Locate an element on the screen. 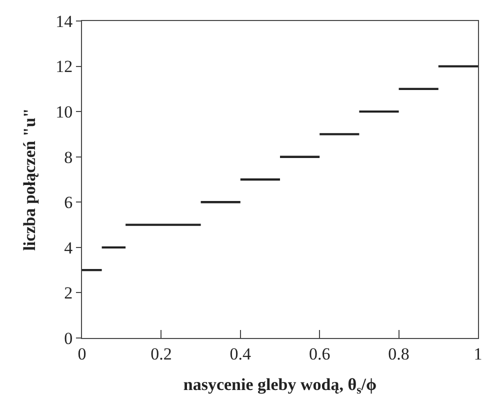 The height and width of the screenshot is (418, 494). y-tick-label: 4 is located at coordinates (69, 248).